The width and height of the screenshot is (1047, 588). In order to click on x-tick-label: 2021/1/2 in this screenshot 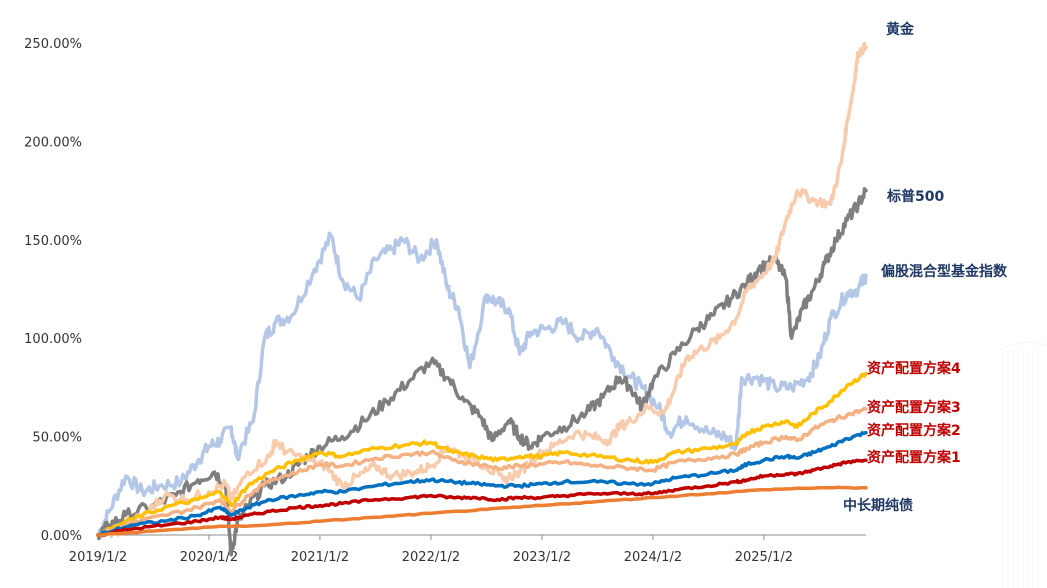, I will do `click(320, 557)`.